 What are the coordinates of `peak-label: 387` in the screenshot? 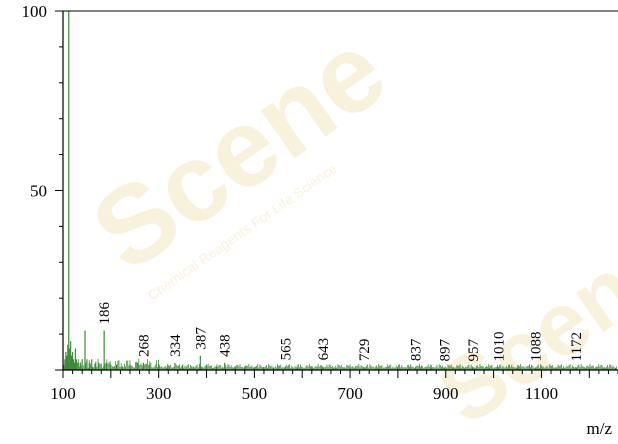 It's located at (201, 338).